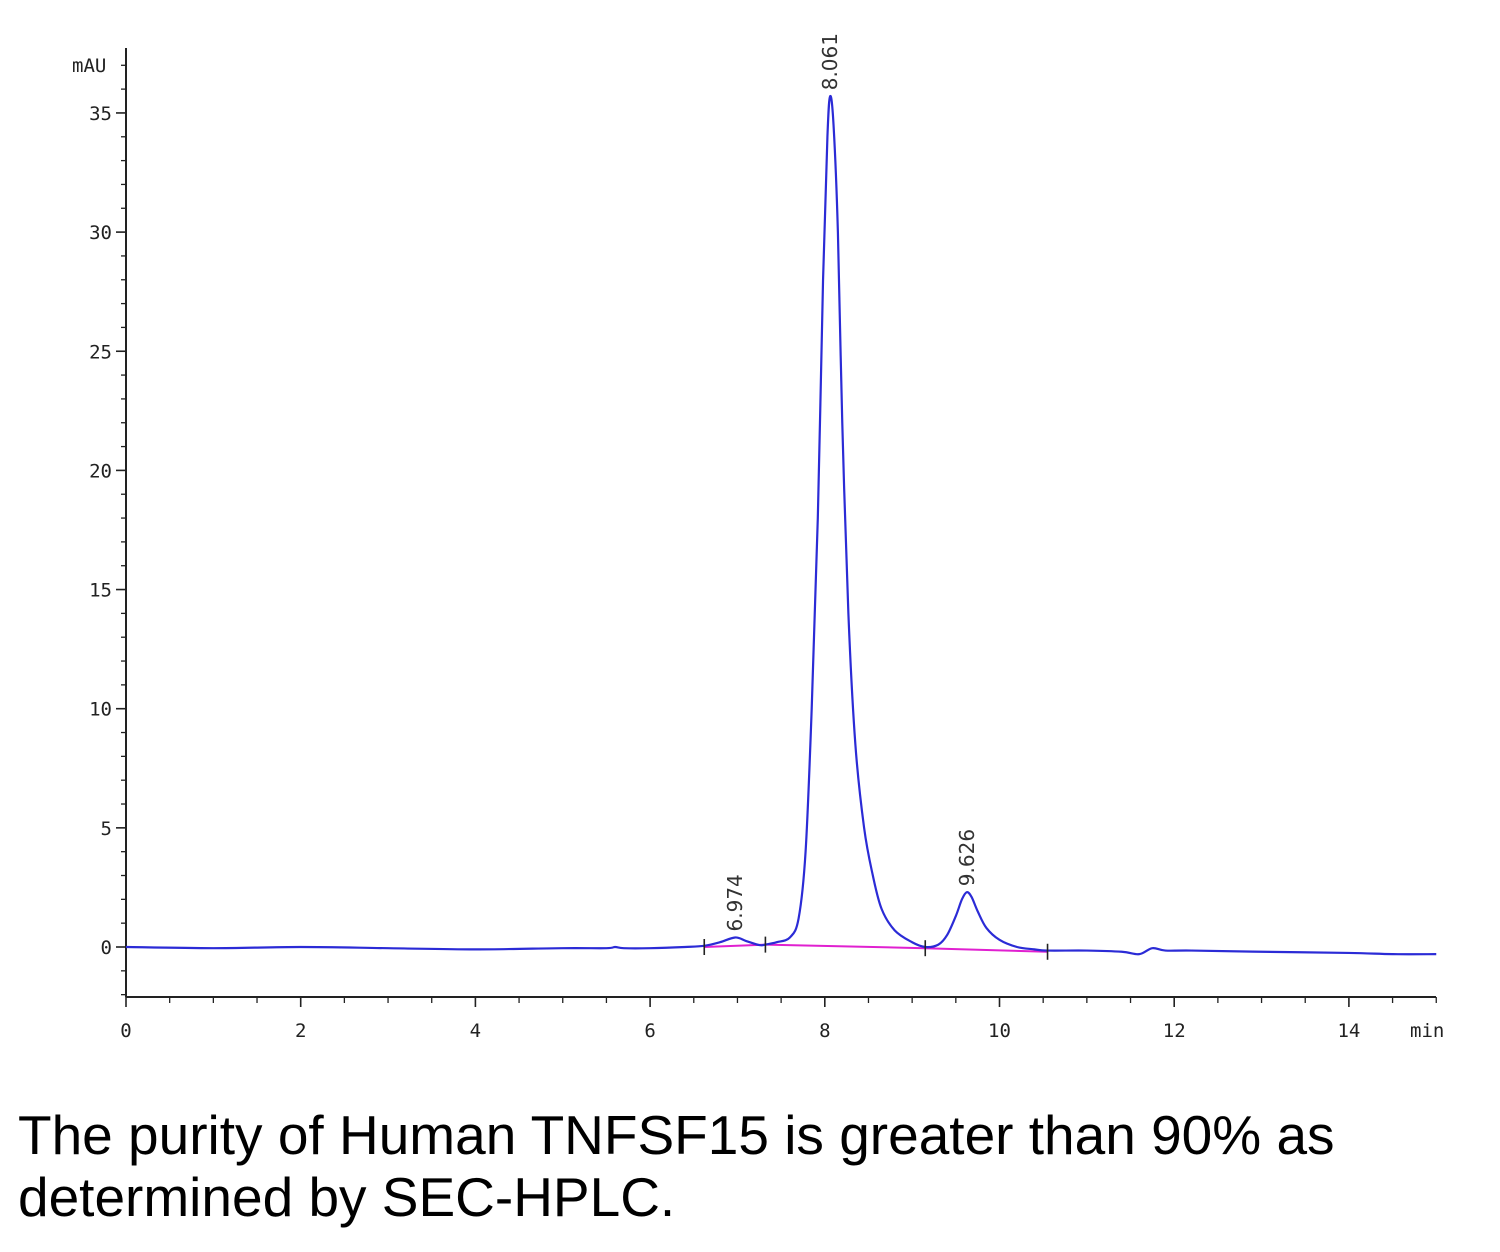  Describe the element at coordinates (106, 829) in the screenshot. I see `y-tick-label: 5` at that location.